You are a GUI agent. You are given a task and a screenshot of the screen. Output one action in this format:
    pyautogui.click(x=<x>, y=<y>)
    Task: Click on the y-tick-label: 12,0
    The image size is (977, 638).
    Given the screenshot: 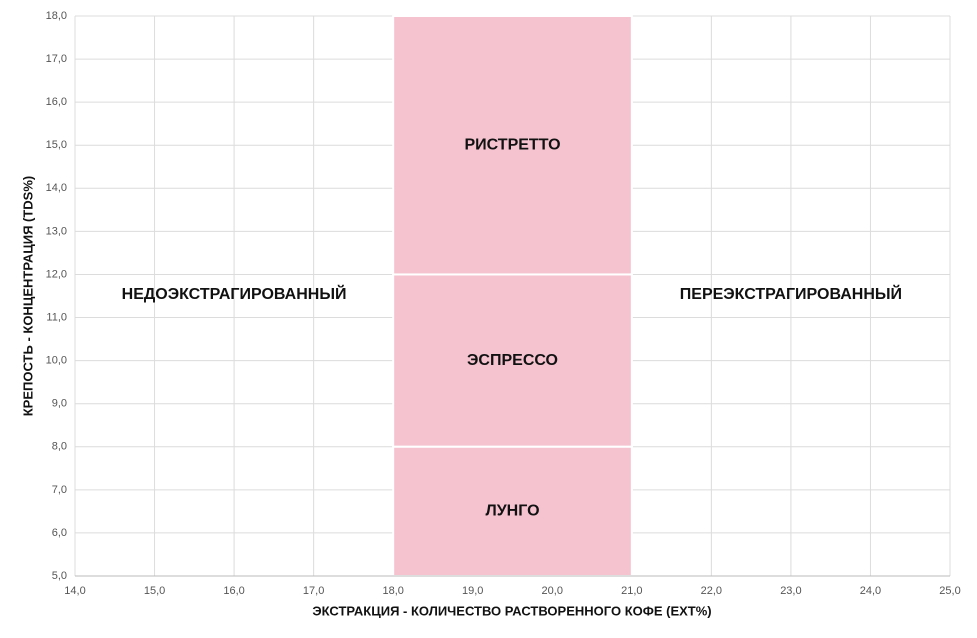 What is the action you would take?
    pyautogui.click(x=56, y=274)
    